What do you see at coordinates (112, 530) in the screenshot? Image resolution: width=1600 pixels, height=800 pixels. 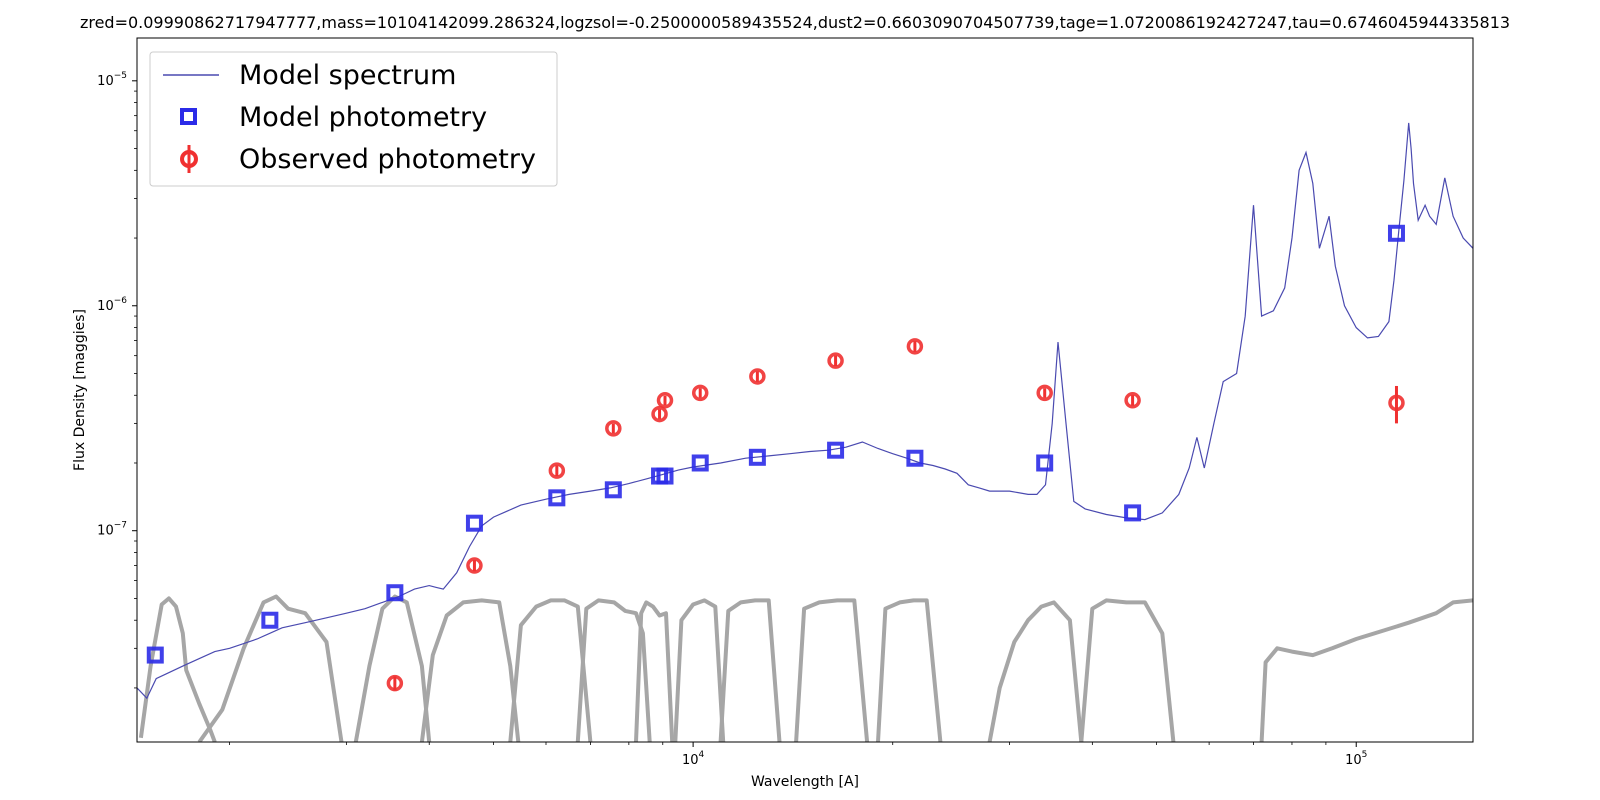 I see `y-tick-label-1: 10⁻⁷` at bounding box center [112, 530].